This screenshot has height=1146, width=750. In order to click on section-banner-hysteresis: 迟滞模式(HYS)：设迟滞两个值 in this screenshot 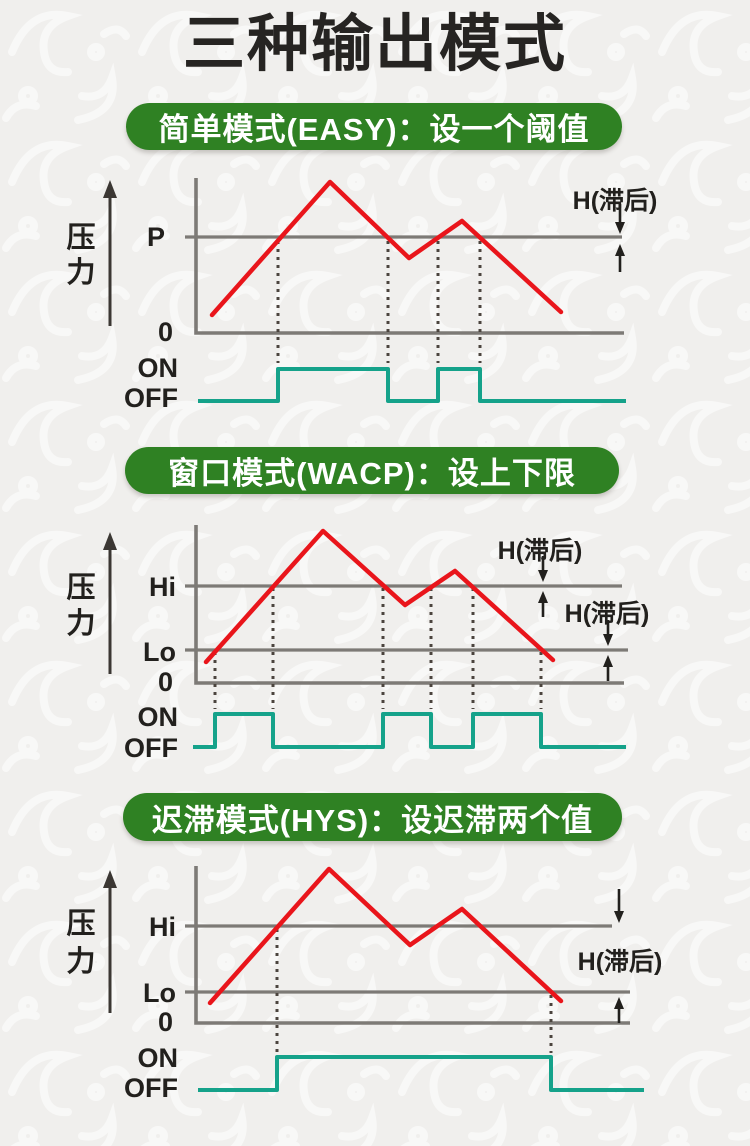, I will do `click(372, 817)`.